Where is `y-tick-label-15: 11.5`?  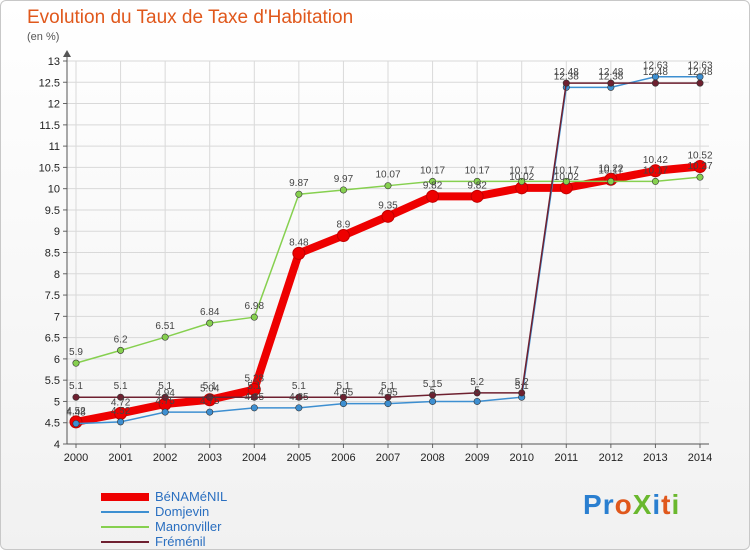 y-tick-label-15: 11.5 is located at coordinates (49, 126).